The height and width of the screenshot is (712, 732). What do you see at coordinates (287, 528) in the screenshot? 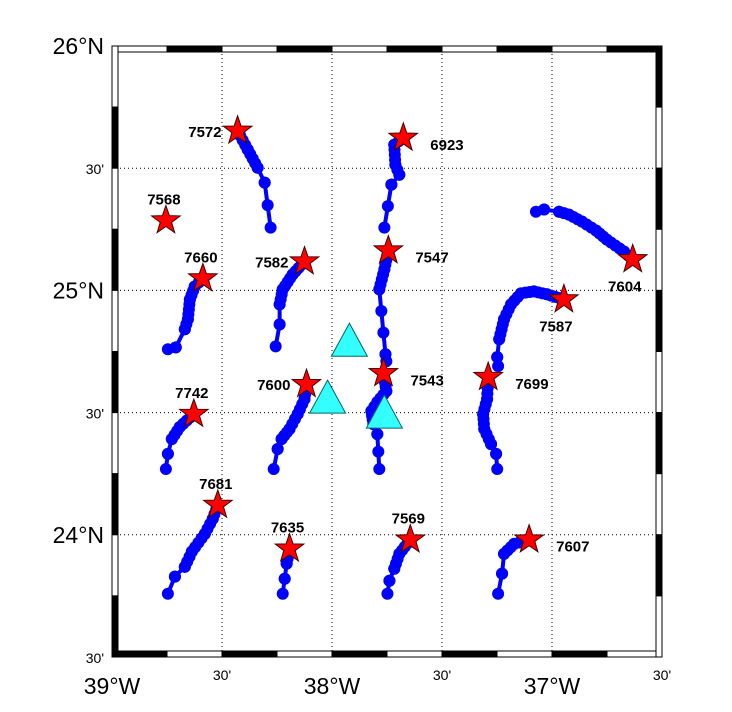
I see `float-id-label: 7635` at bounding box center [287, 528].